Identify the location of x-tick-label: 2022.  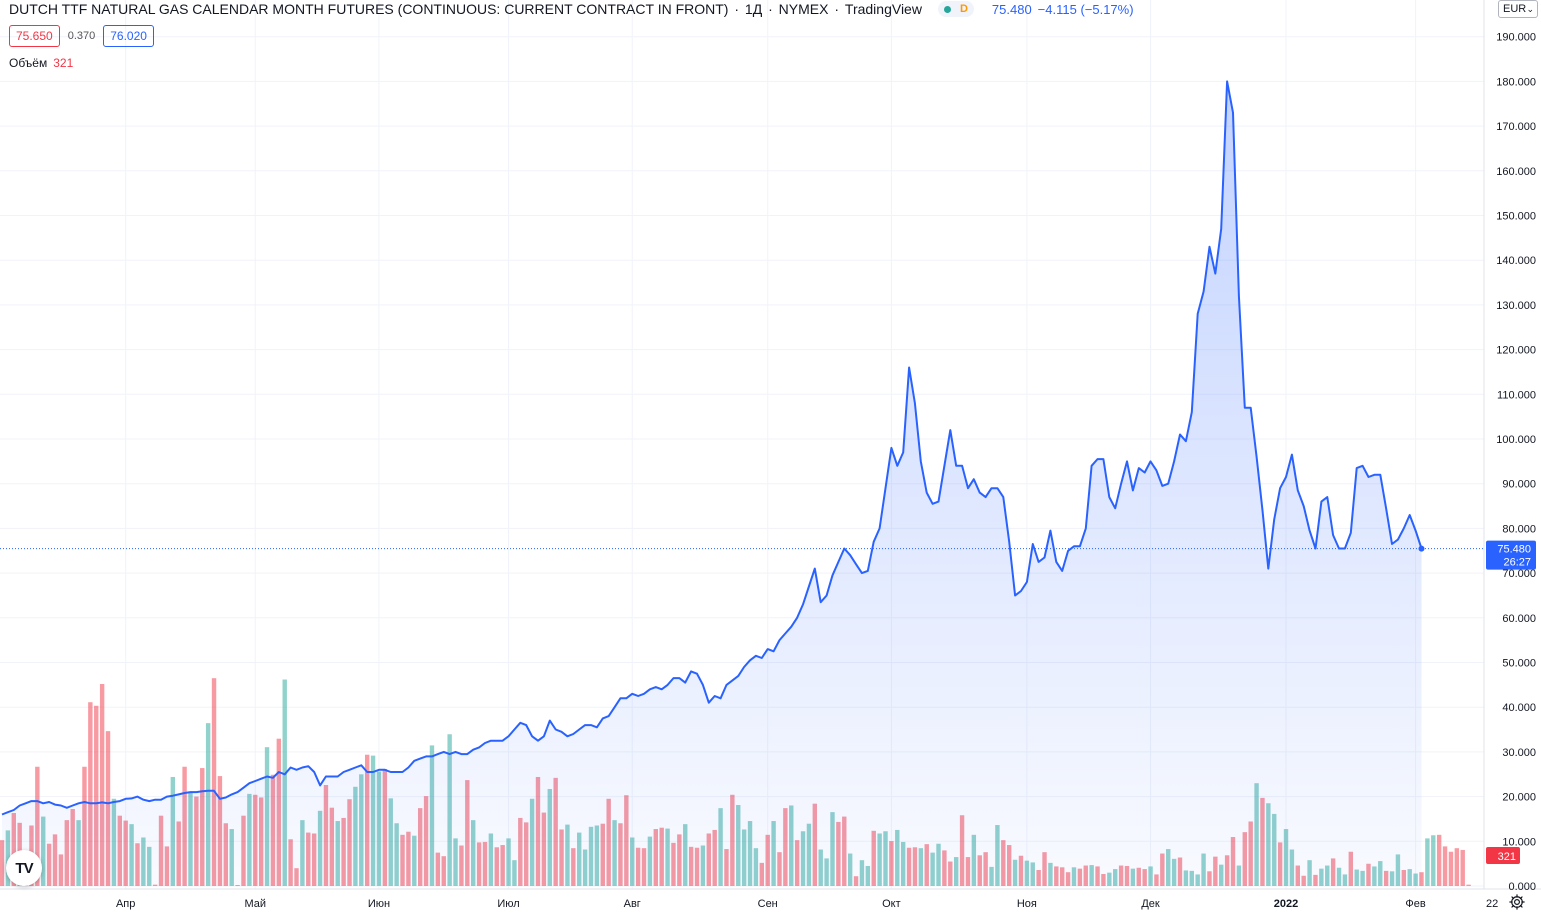
(1286, 904).